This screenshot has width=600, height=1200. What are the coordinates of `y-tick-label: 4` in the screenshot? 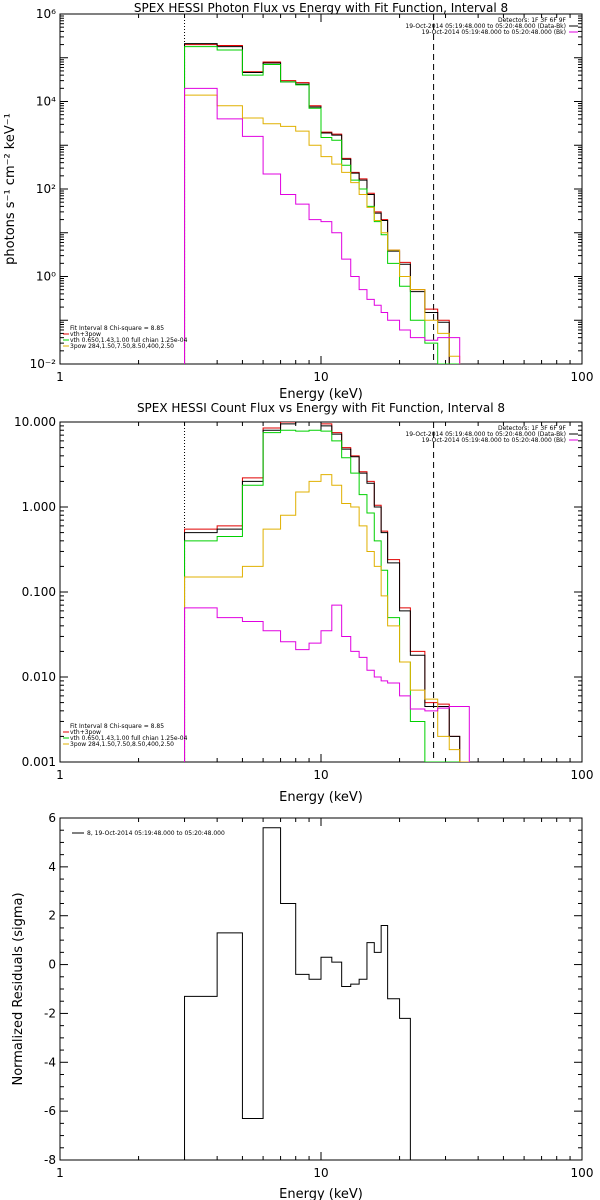 It's located at (52, 867).